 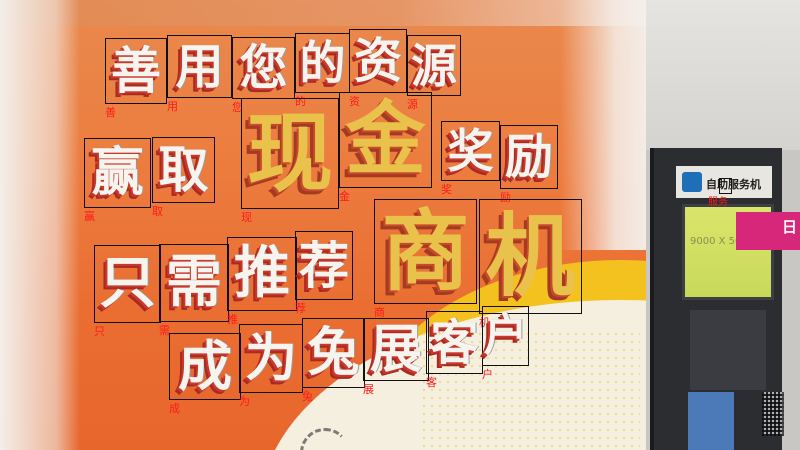 What do you see at coordinates (470, 151) in the screenshot?
I see `detection-box: 奖` at bounding box center [470, 151].